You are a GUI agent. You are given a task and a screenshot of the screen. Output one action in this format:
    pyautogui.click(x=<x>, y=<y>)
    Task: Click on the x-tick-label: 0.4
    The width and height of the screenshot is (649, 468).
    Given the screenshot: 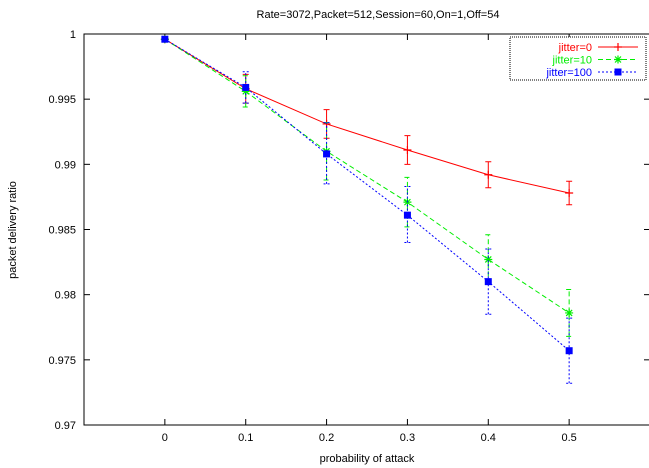 What is the action you would take?
    pyautogui.click(x=488, y=438)
    